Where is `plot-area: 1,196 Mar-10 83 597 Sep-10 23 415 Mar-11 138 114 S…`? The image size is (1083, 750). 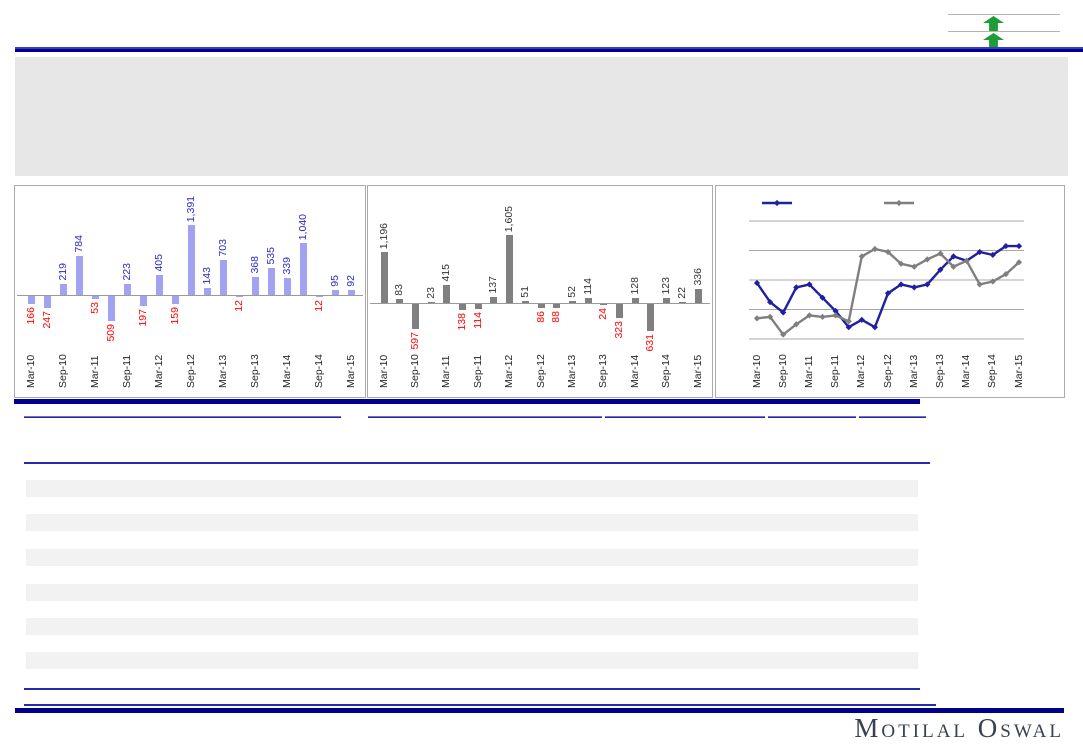 plot-area: 1,196 Mar-10 83 597 Sep-10 23 415 Mar-11 138 114 S… is located at coordinates (540, 291).